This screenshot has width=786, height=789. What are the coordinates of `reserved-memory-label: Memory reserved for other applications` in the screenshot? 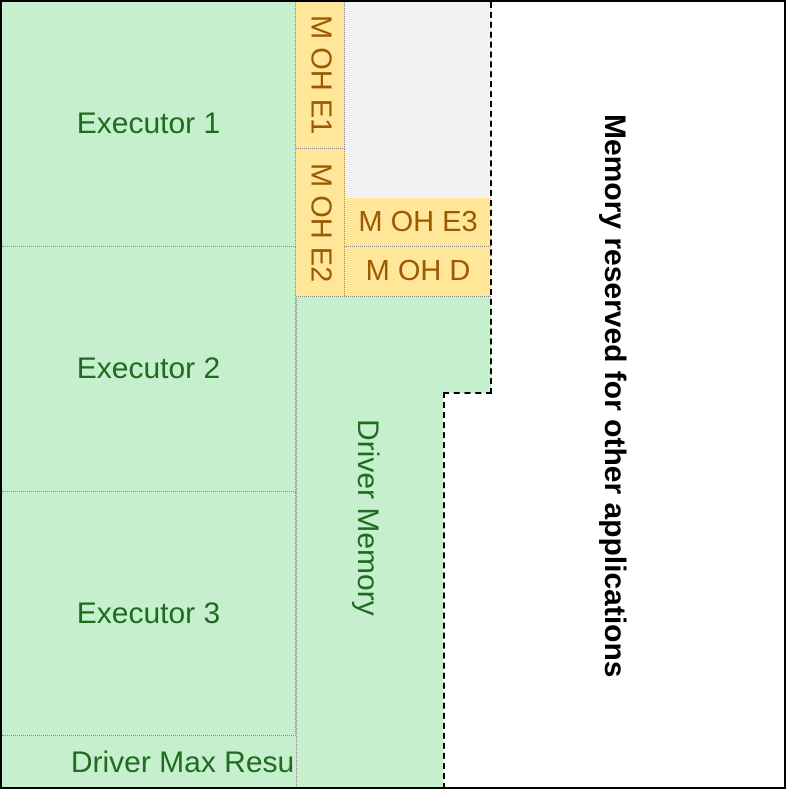 It's located at (614, 396).